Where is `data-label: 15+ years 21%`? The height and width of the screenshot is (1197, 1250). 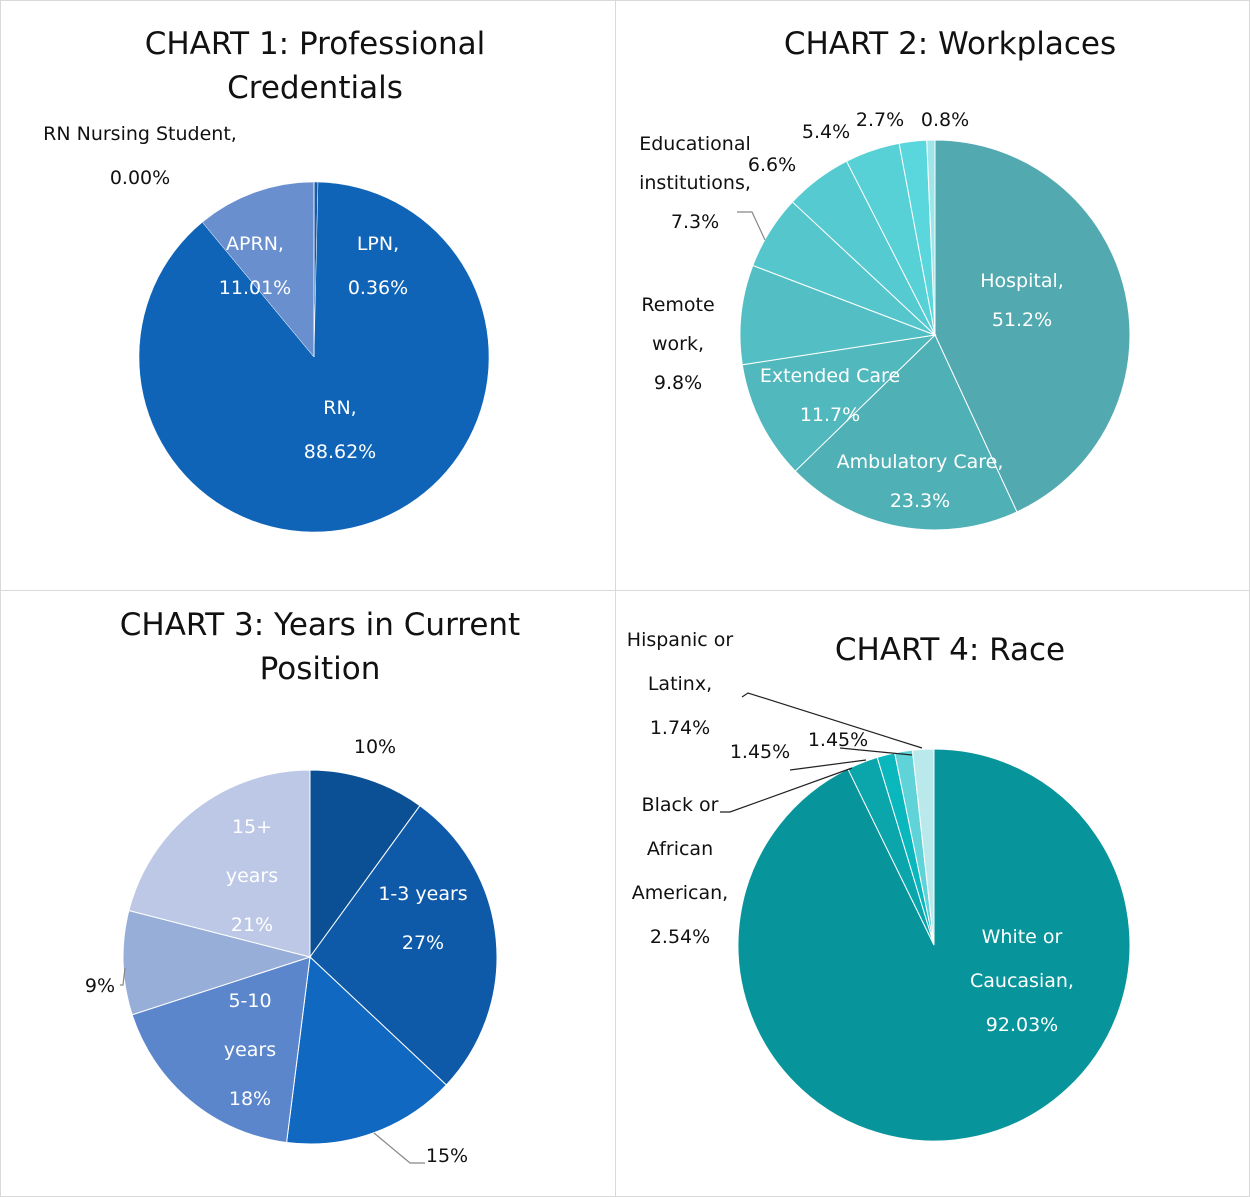 data-label: 15+ years 21% is located at coordinates (252, 876).